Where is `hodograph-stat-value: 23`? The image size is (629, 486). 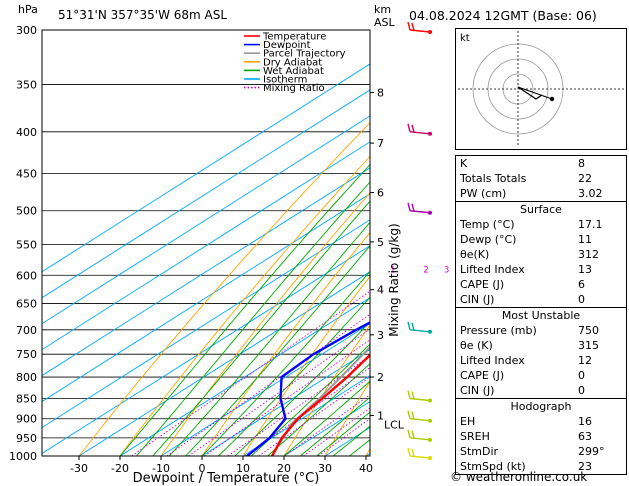
hodograph-stat-value: 23 is located at coordinates (585, 466).